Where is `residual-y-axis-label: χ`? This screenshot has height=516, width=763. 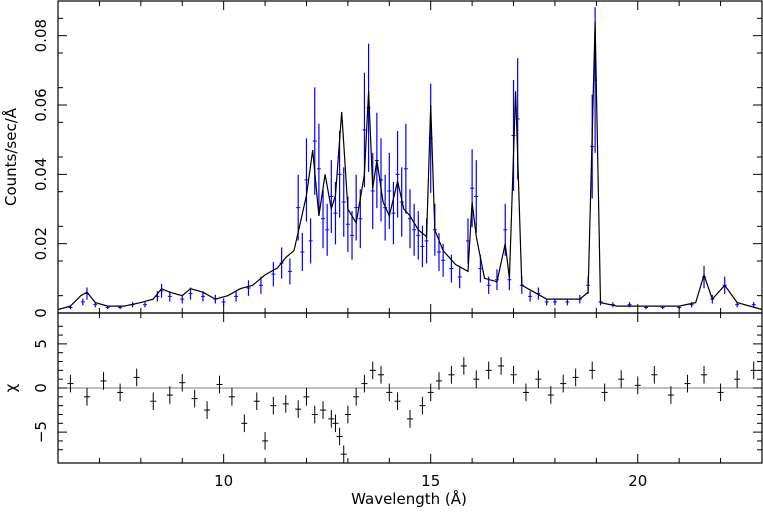 residual-y-axis-label: χ is located at coordinates (11, 387).